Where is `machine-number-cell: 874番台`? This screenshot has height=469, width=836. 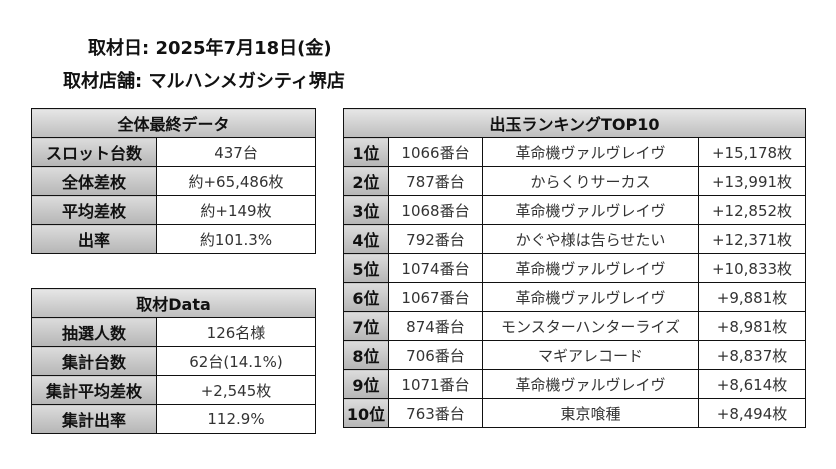
machine-number-cell: 874番台 is located at coordinates (435, 326).